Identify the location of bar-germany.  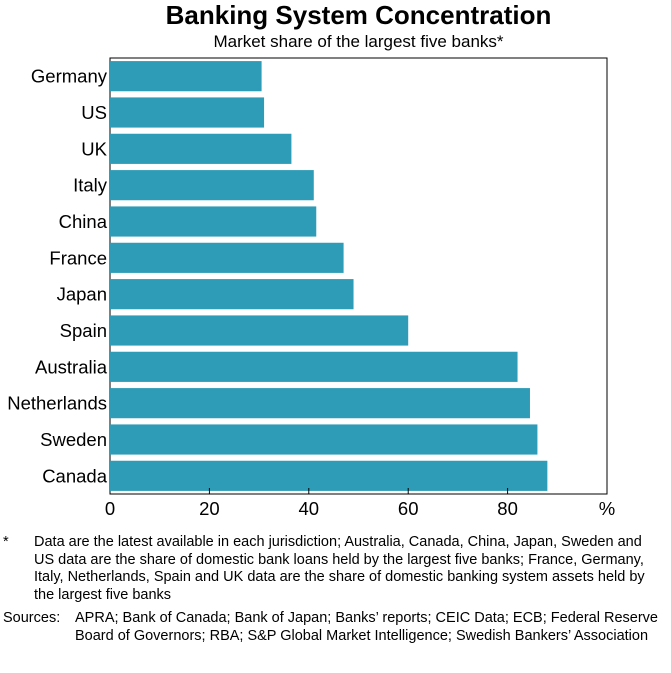
(186, 76).